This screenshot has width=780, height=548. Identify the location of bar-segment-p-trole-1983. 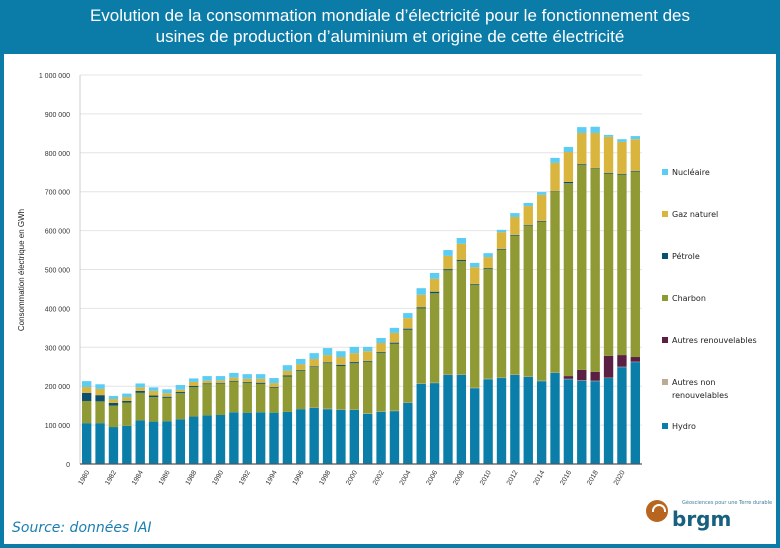
(127, 401).